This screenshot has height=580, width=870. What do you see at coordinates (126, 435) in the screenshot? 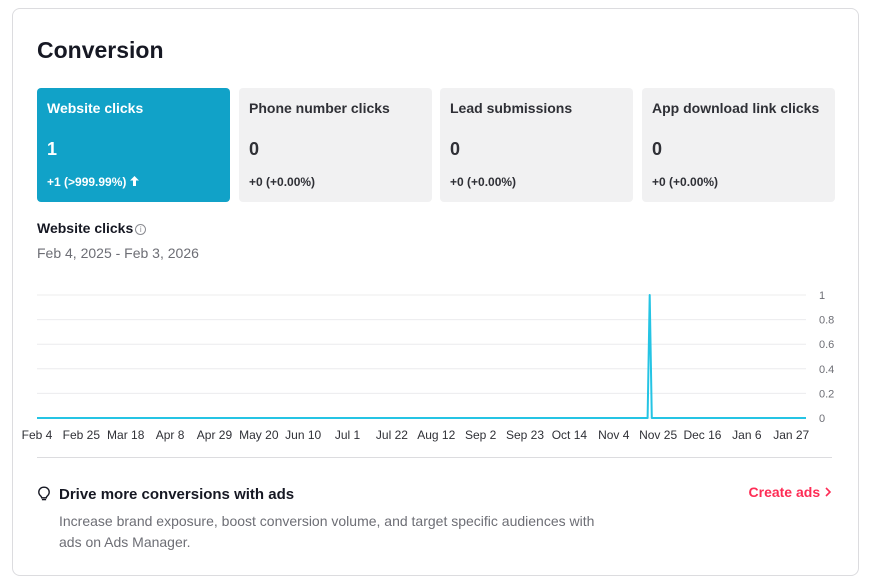
I see `x-tick-label: Mar 18` at bounding box center [126, 435].